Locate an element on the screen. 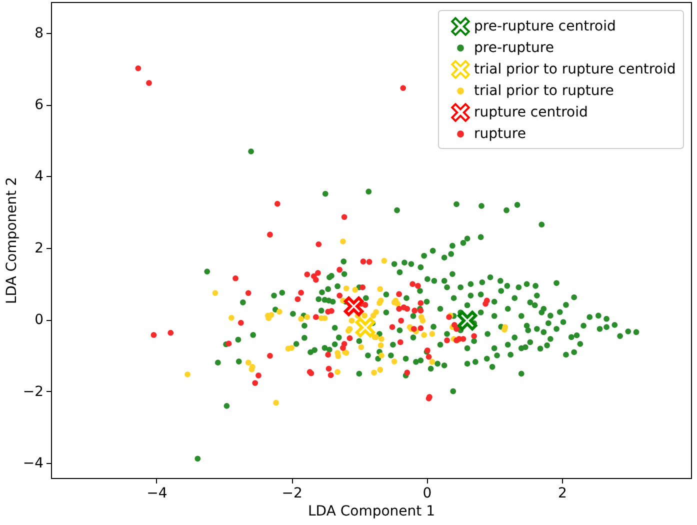 This screenshot has height=525, width=697. legend-label: trial prior to rupture is located at coordinates (544, 91).